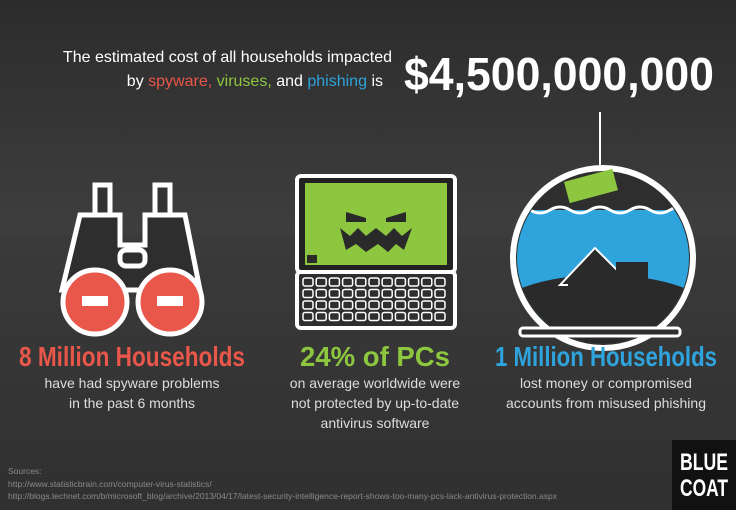  Describe the element at coordinates (559, 74) in the screenshot. I see `total-amount: $4,500,000,000` at that location.